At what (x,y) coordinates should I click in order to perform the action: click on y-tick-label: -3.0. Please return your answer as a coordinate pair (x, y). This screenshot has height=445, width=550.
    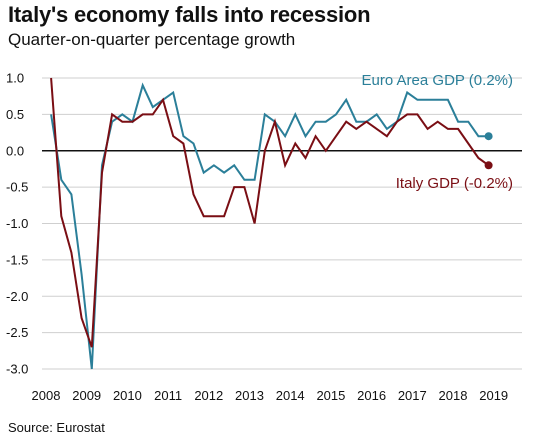
    Looking at the image, I should click on (17, 369).